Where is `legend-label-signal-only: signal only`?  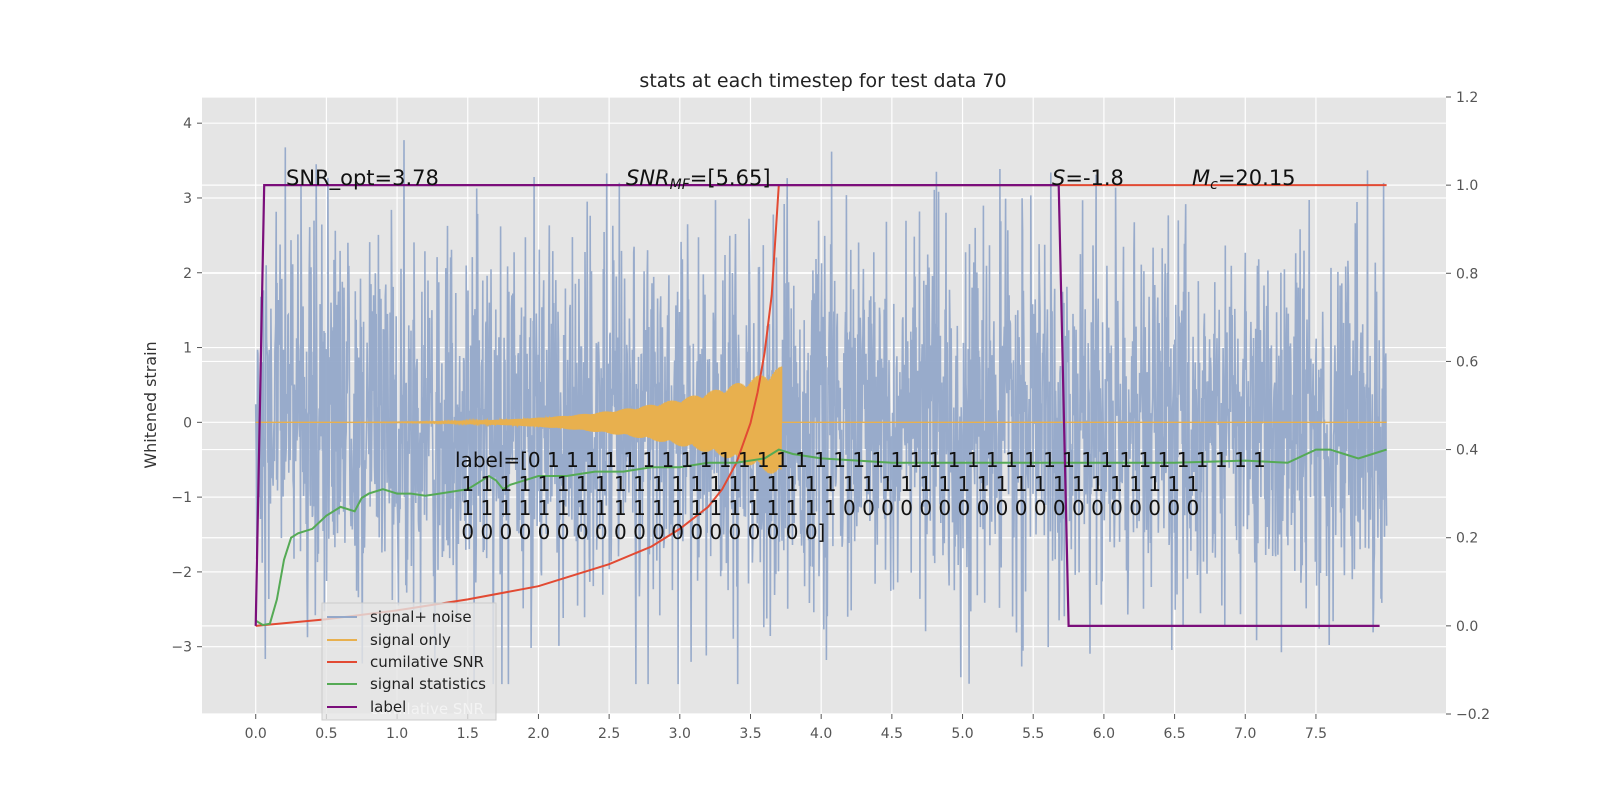
legend-label-signal-only: signal only is located at coordinates (410, 640).